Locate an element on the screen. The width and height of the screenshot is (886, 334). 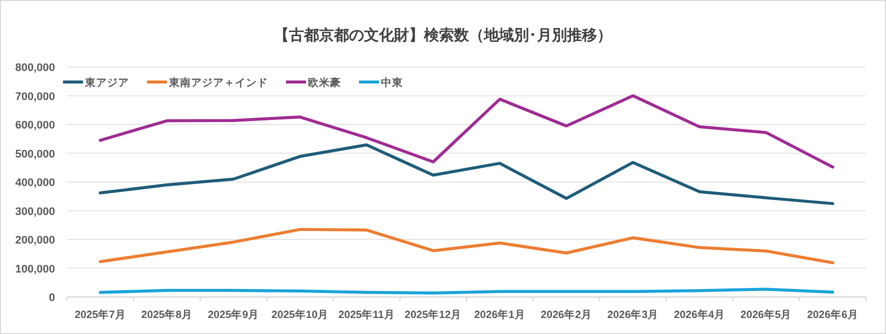
x-tick-label: 2026年6月 is located at coordinates (832, 314).